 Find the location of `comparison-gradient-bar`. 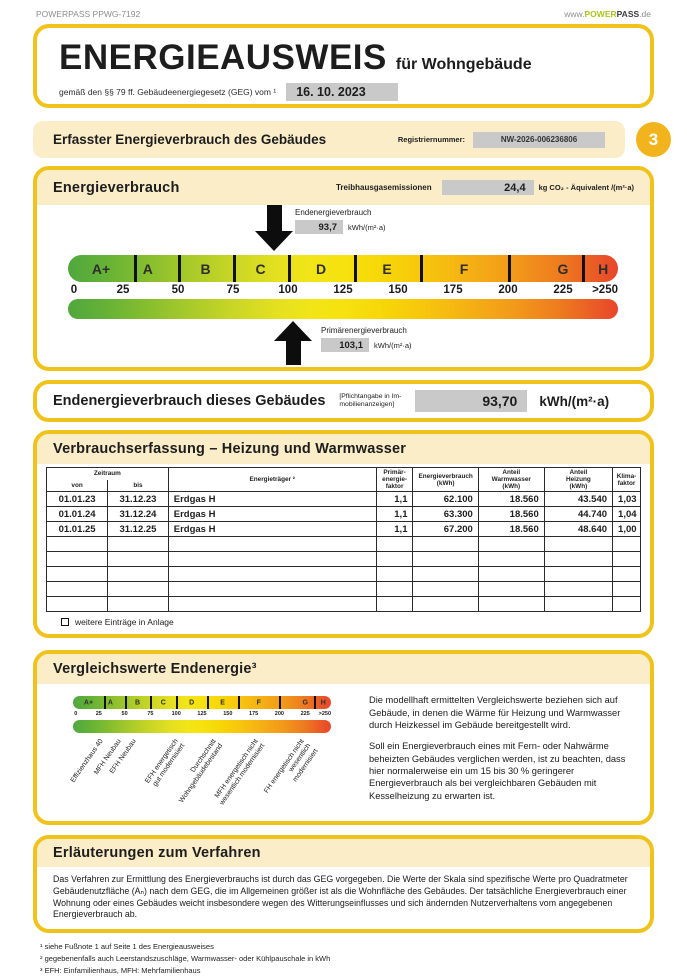

comparison-gradient-bar is located at coordinates (202, 727).